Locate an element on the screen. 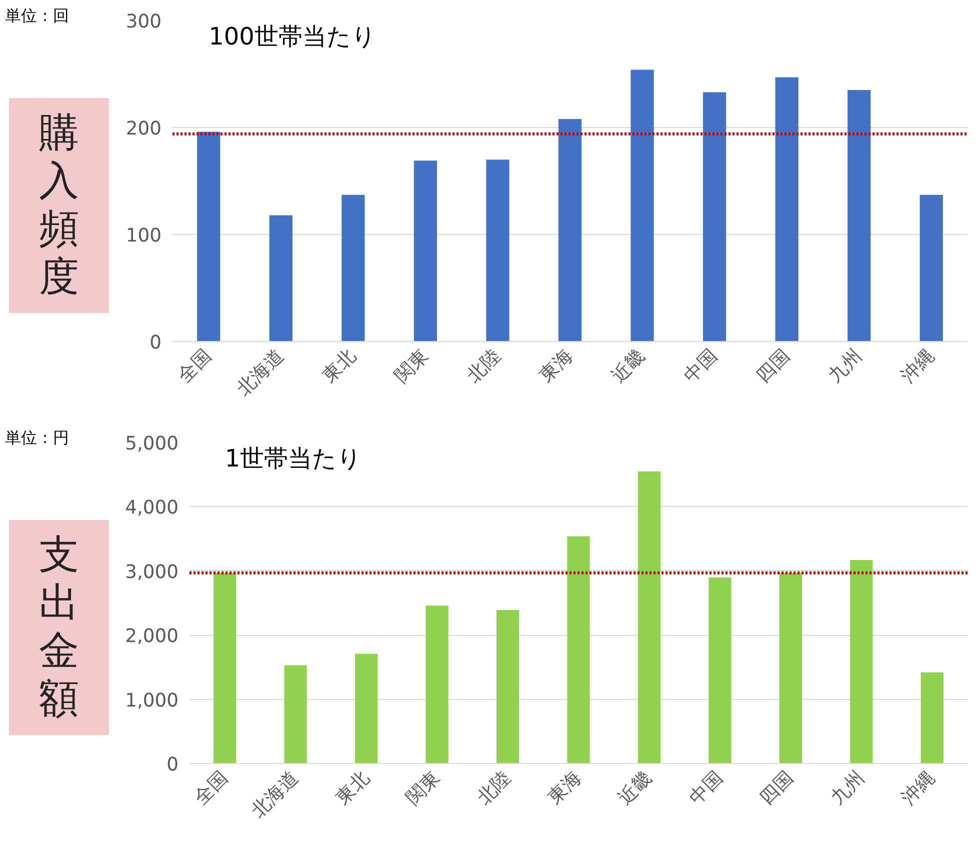 This screenshot has height=841, width=977. label-box: 購入頻度 is located at coordinates (59, 205).